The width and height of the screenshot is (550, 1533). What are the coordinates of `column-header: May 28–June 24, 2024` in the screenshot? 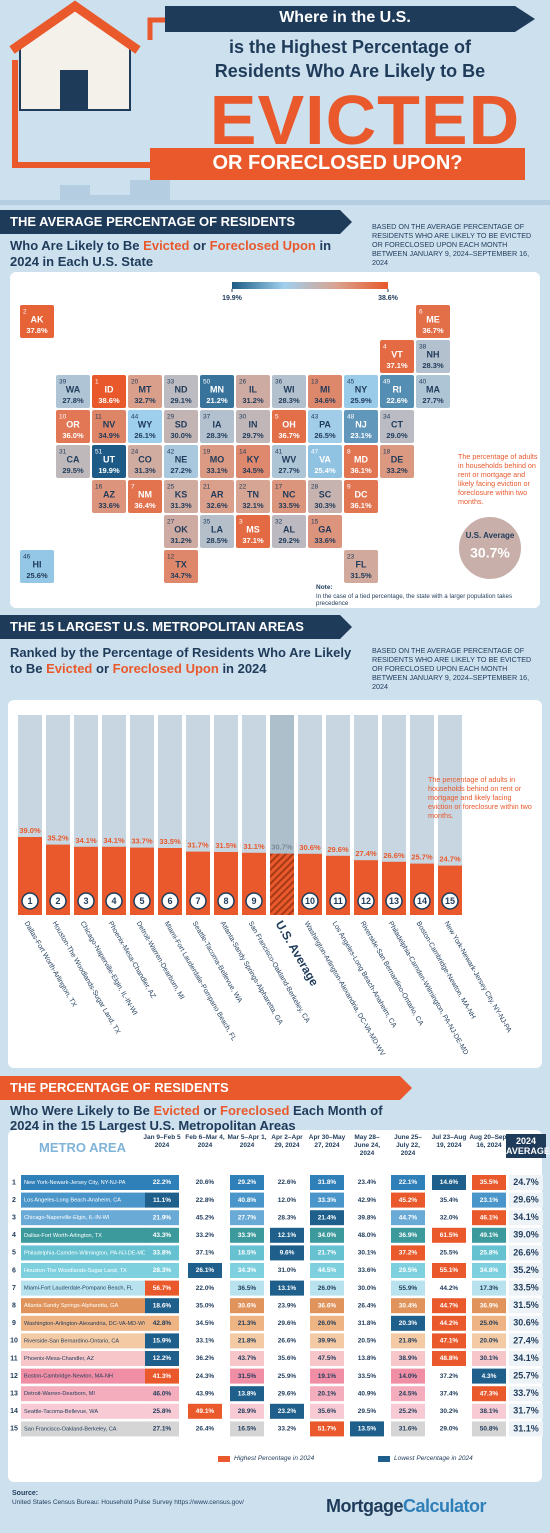 It's located at (366, 1145).